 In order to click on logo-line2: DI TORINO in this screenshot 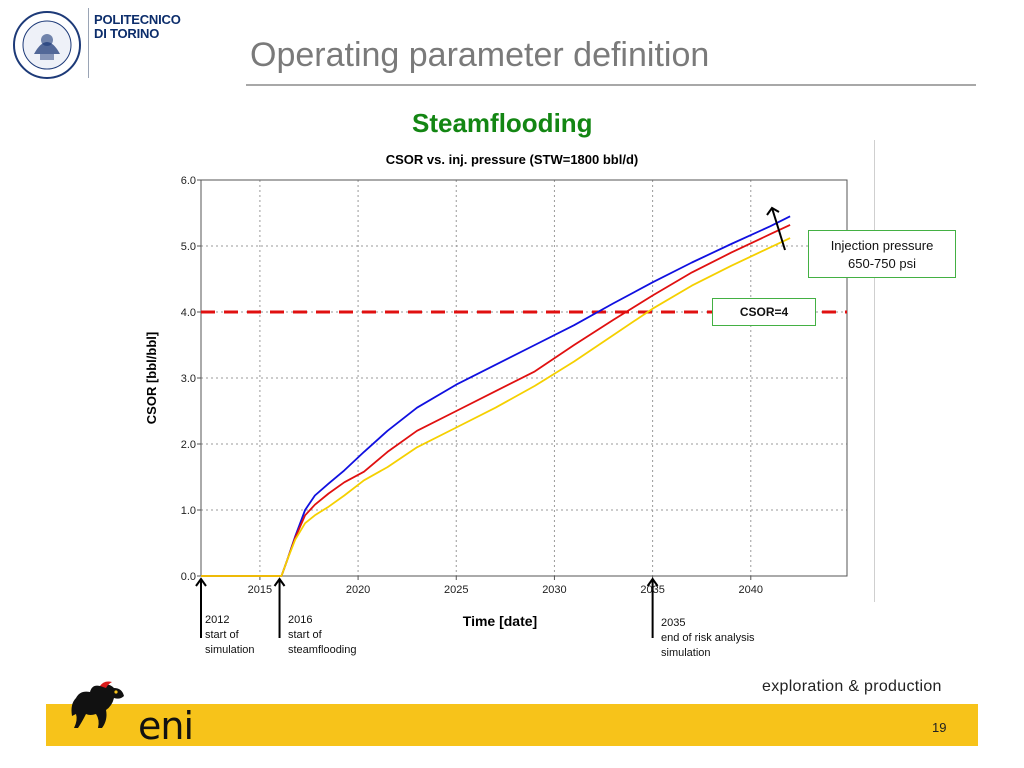, I will do `click(127, 33)`.